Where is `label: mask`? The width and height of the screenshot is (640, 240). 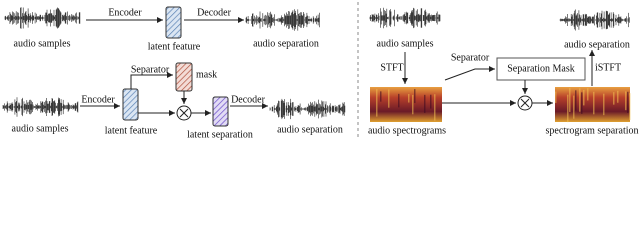
label: mask is located at coordinates (206, 74).